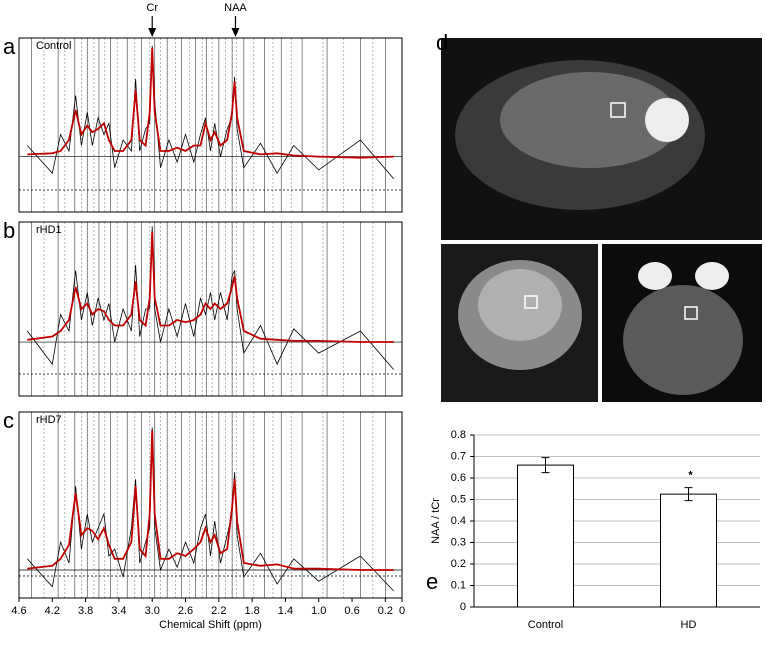 The width and height of the screenshot is (766, 649). What do you see at coordinates (152, 611) in the screenshot?
I see `x-tick-label: 3.0` at bounding box center [152, 611].